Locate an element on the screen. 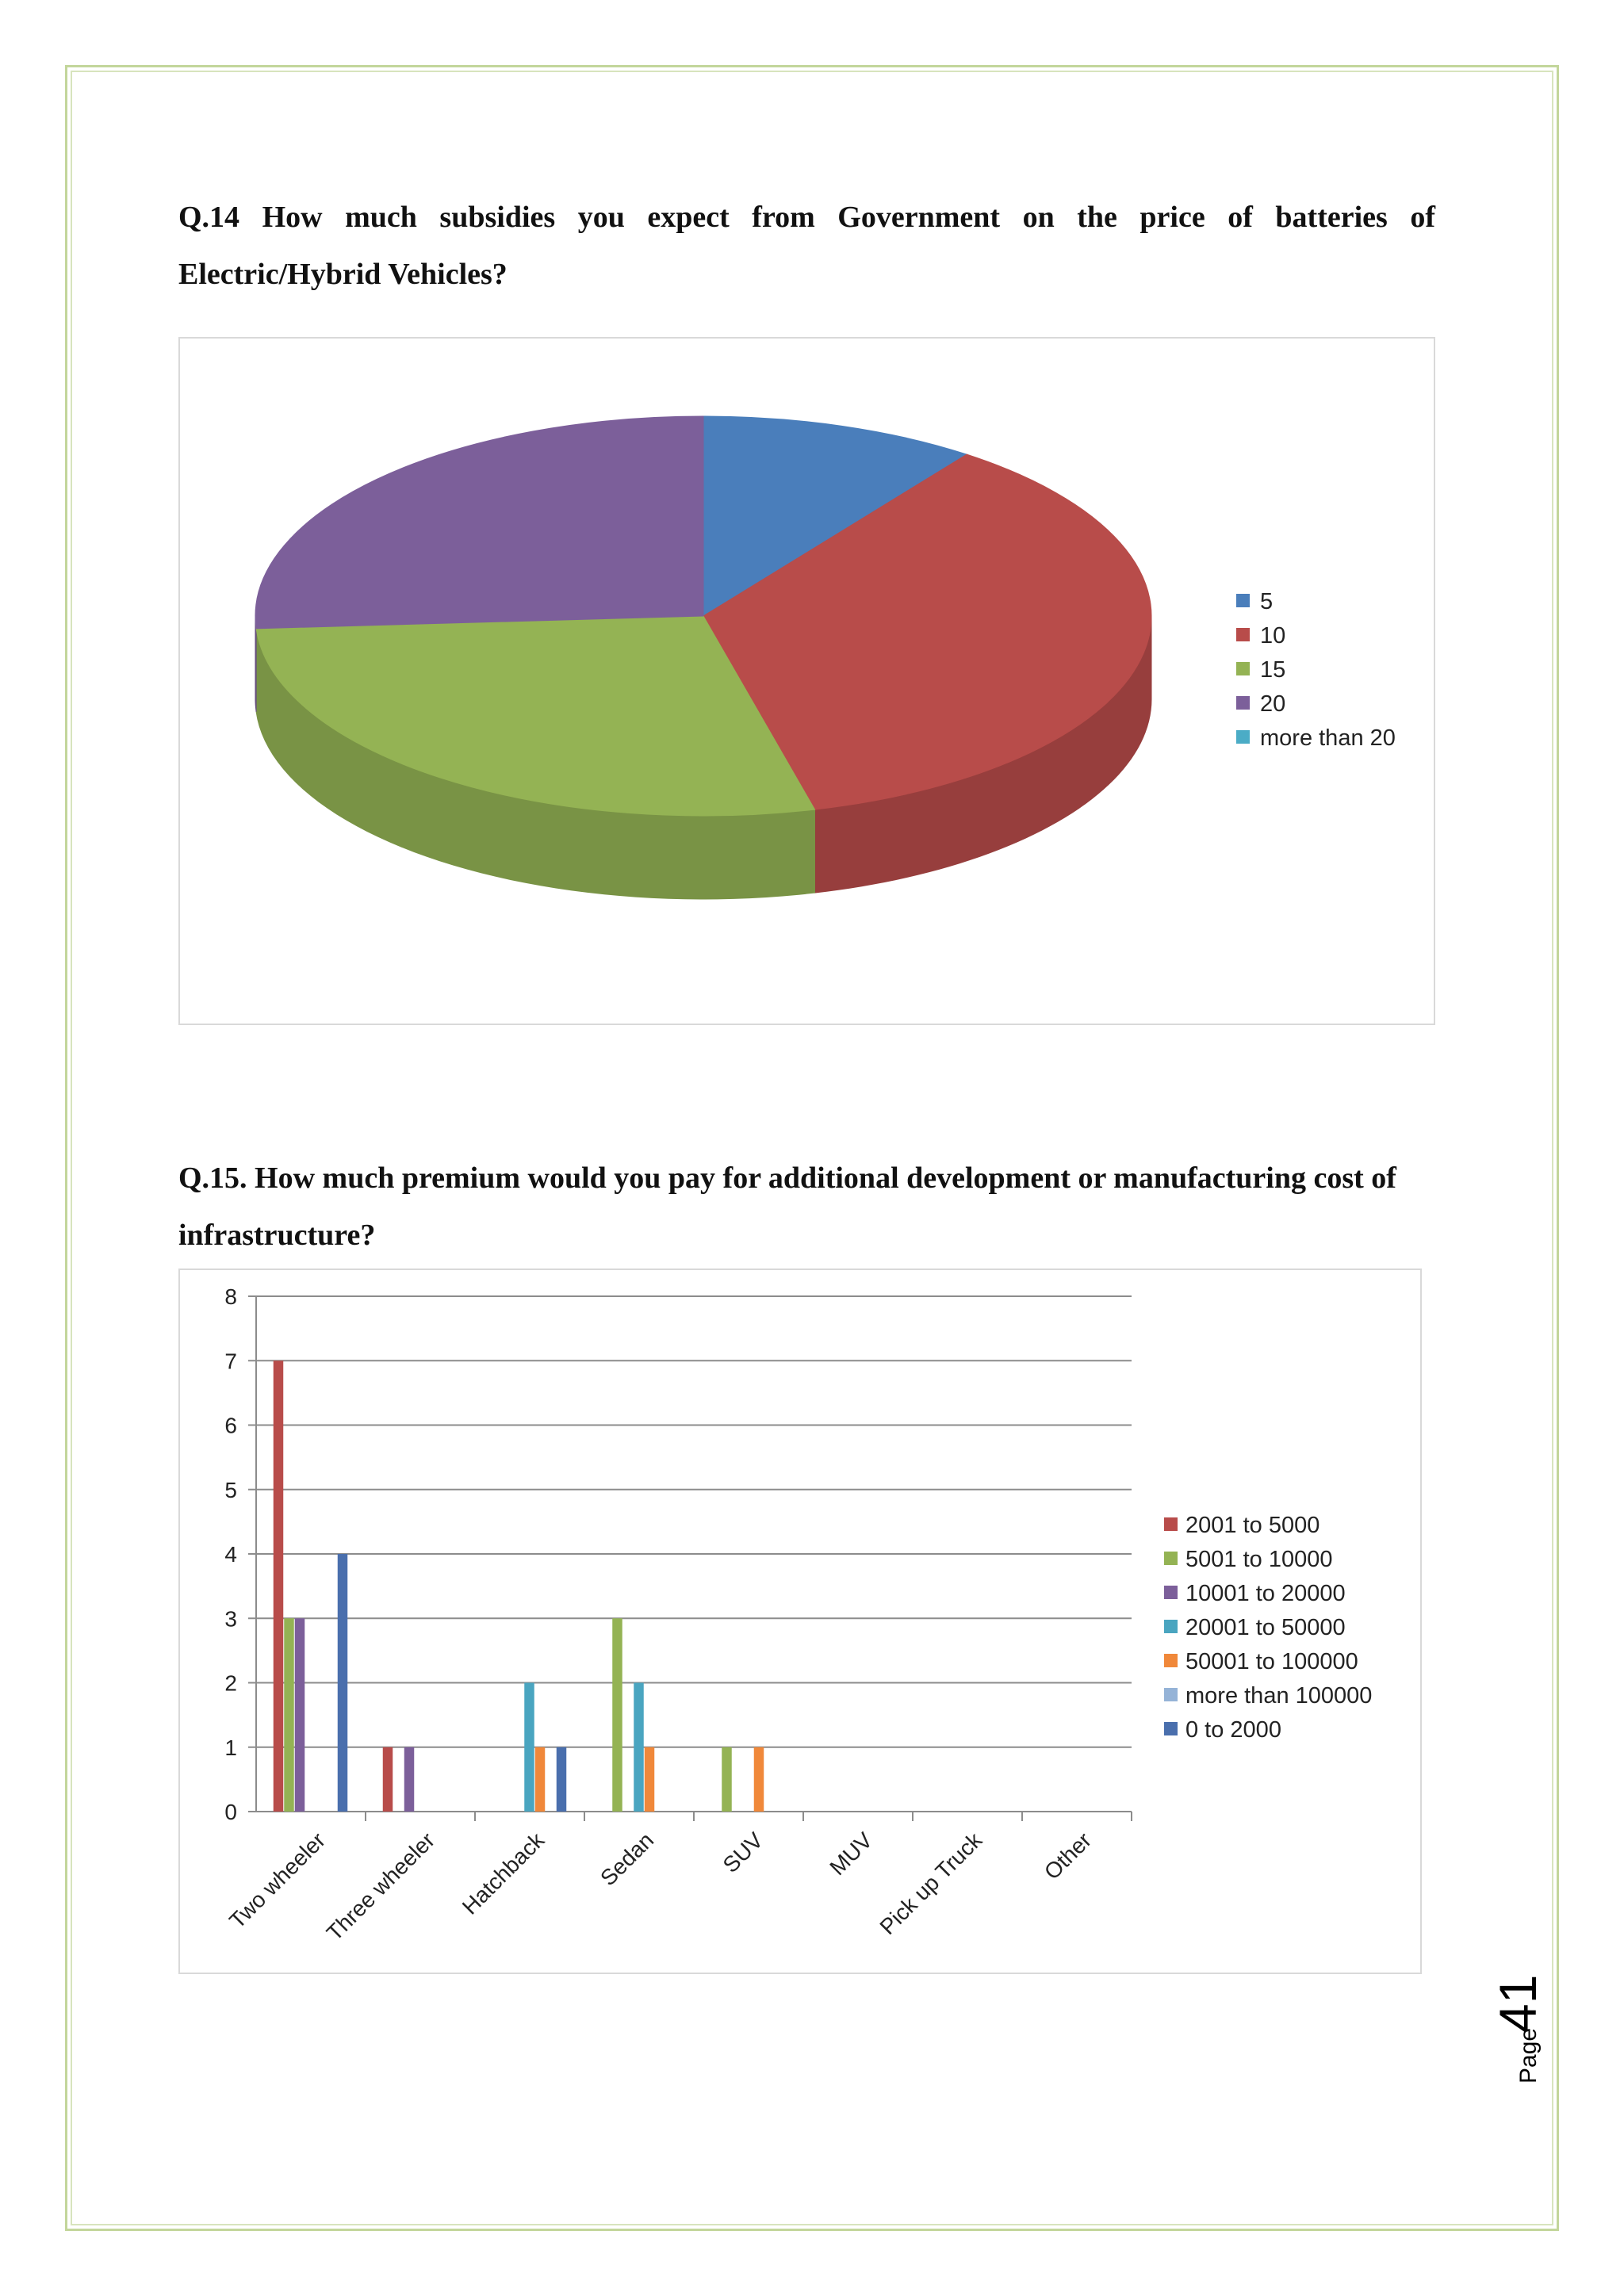 The height and width of the screenshot is (2296, 1624). pie-legend-label-4: more than 20 is located at coordinates (1328, 738).